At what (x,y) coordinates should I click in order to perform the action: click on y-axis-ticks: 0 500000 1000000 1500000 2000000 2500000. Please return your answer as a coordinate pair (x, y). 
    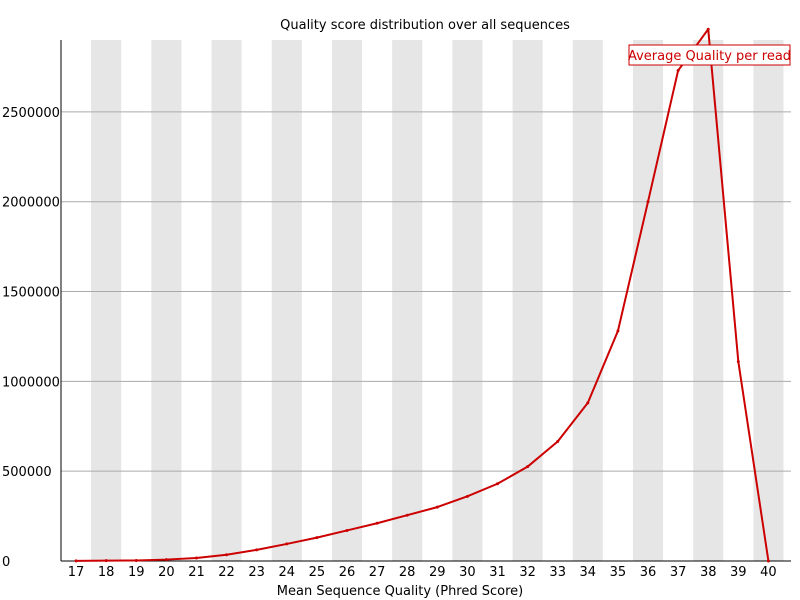
    Looking at the image, I should click on (31, 338).